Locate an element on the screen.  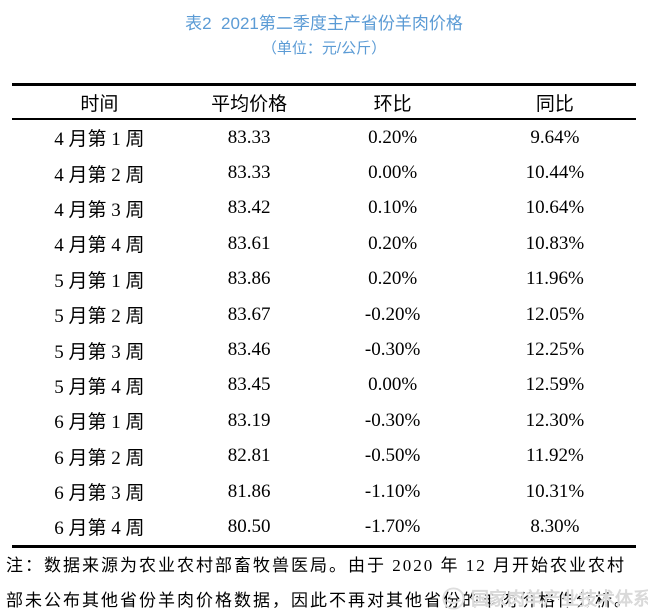
cell-time: 5 月第 1 周 is located at coordinates (99, 281).